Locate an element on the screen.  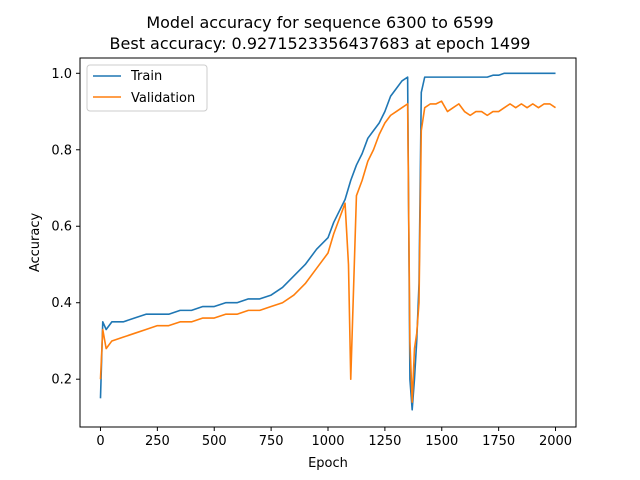
y-tick-label: 0.8 is located at coordinates (61, 150).